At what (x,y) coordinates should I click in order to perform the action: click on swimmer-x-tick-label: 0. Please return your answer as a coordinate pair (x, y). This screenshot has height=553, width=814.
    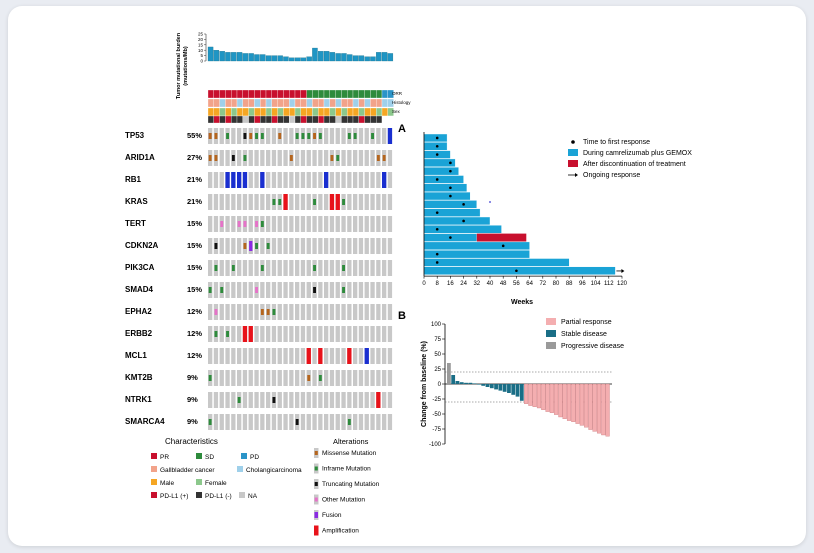
    Looking at the image, I should click on (424, 284).